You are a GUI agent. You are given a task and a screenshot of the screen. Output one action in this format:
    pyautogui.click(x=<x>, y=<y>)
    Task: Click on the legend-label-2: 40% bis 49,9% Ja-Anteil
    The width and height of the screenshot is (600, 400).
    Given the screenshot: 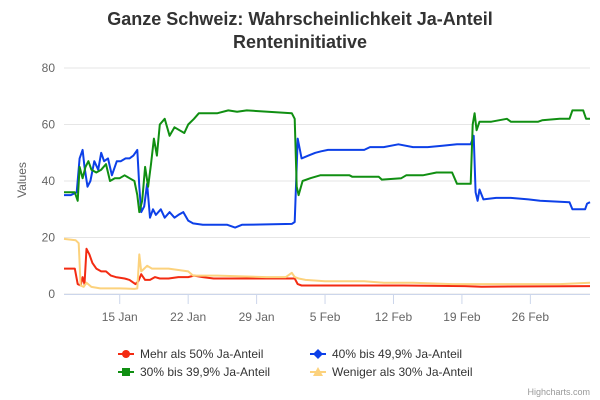 What is the action you would take?
    pyautogui.click(x=397, y=354)
    